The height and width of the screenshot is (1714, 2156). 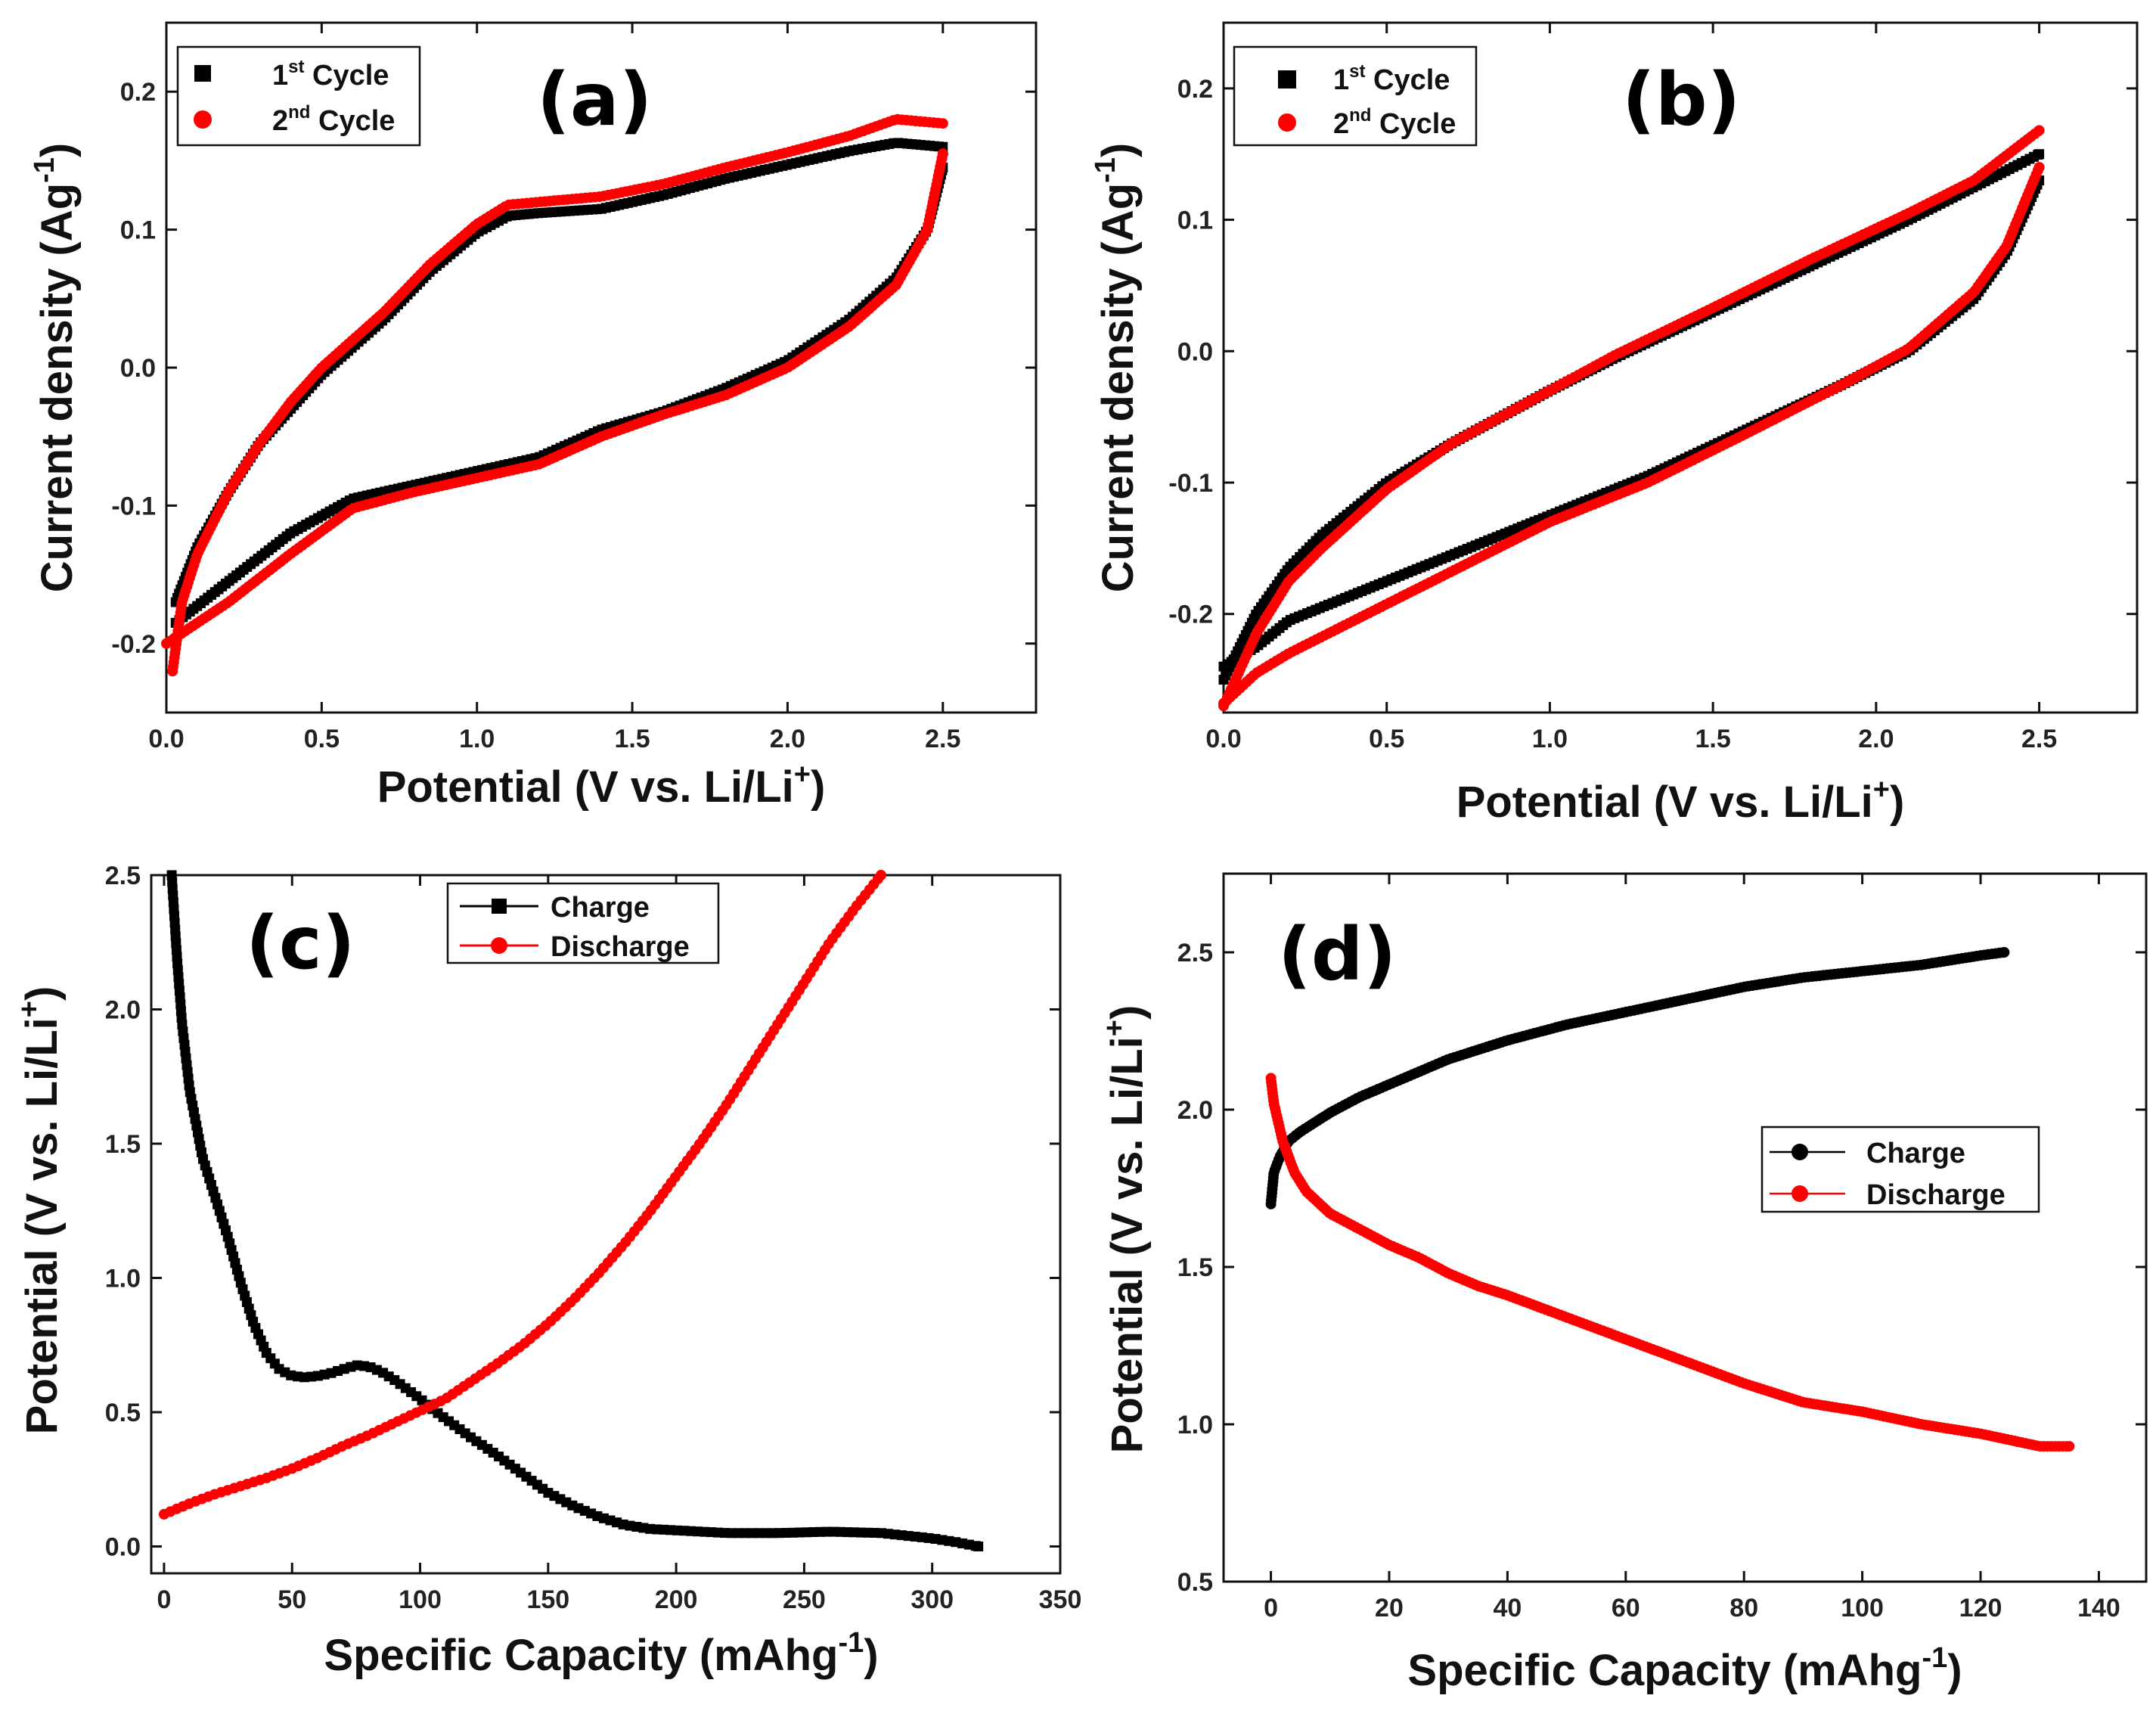 I want to click on panel-a-x-tick-label: 2.0, so click(x=787, y=739).